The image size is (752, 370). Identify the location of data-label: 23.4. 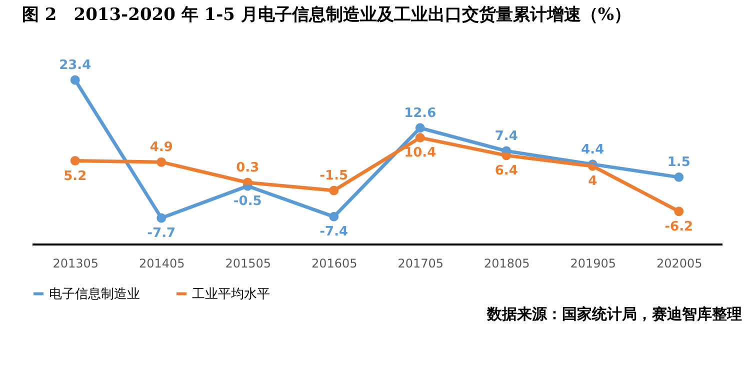
(75, 65).